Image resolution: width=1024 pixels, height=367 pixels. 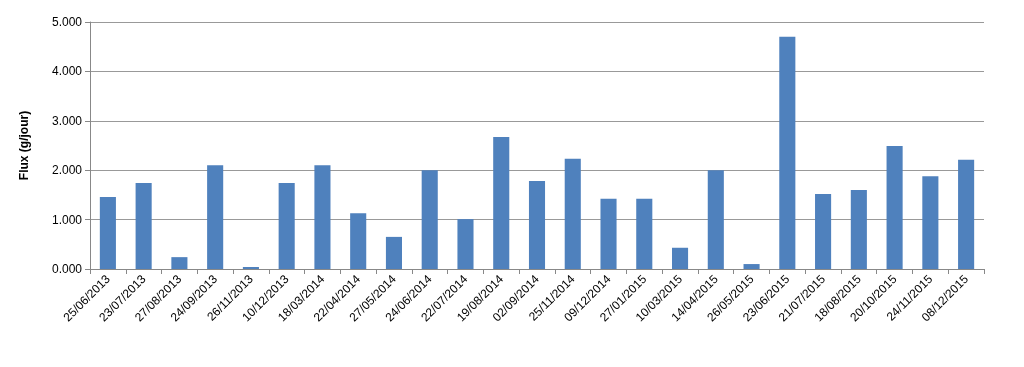 I want to click on y-tick-label: 0.000, so click(x=67, y=269).